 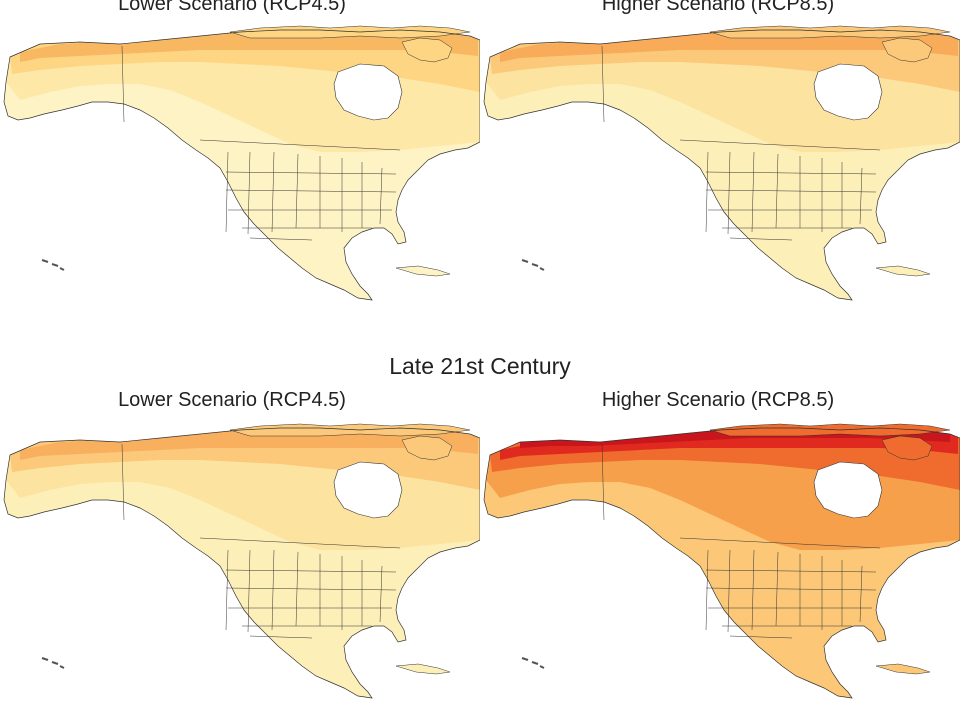 I want to click on panel-title-bottom-left: Lower Scenario (RCP4.5), so click(x=232, y=400).